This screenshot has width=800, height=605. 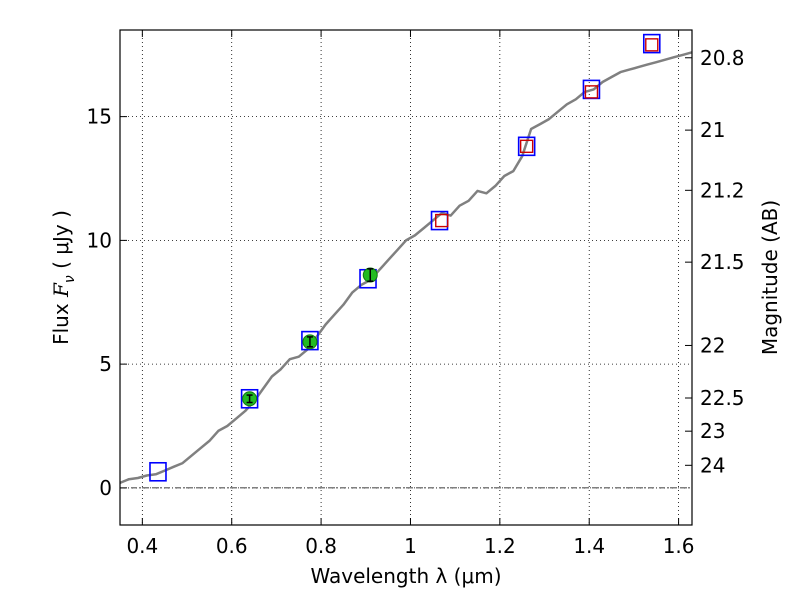 I want to click on x-axis-title: Wavelength λ (μm), so click(x=405, y=576).